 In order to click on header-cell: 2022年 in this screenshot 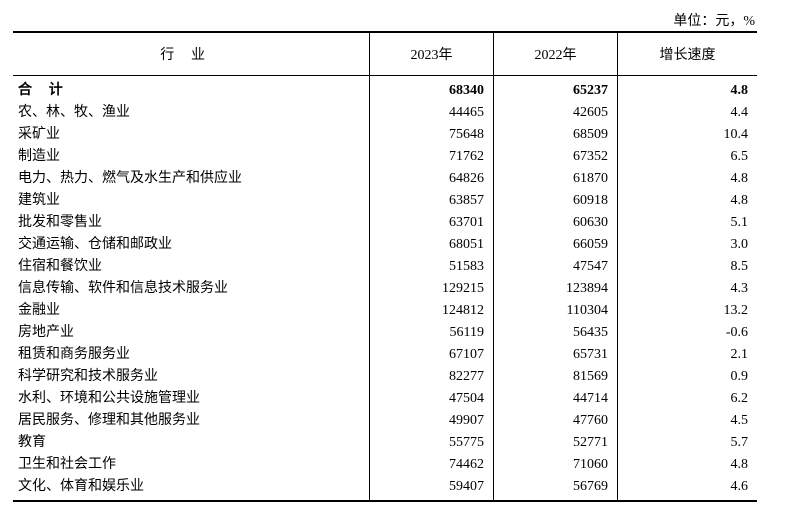, I will do `click(555, 53)`.